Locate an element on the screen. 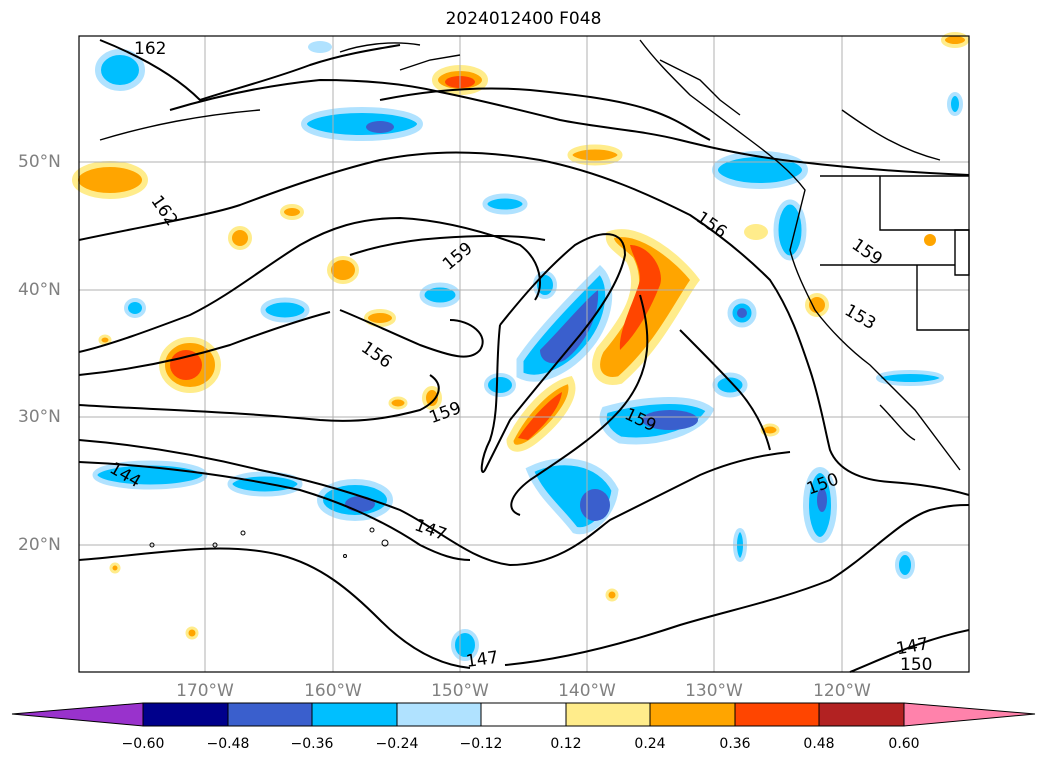 Image resolution: width=1047 pixels, height=765 pixels. islands is located at coordinates (269, 542).